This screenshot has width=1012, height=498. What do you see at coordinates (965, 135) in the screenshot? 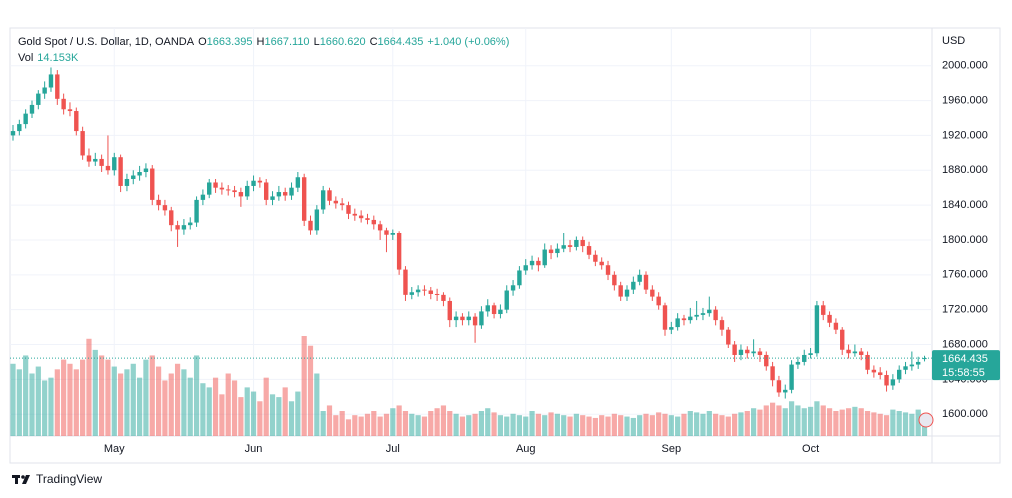
I see `y-tick-label: 1920.000` at bounding box center [965, 135].